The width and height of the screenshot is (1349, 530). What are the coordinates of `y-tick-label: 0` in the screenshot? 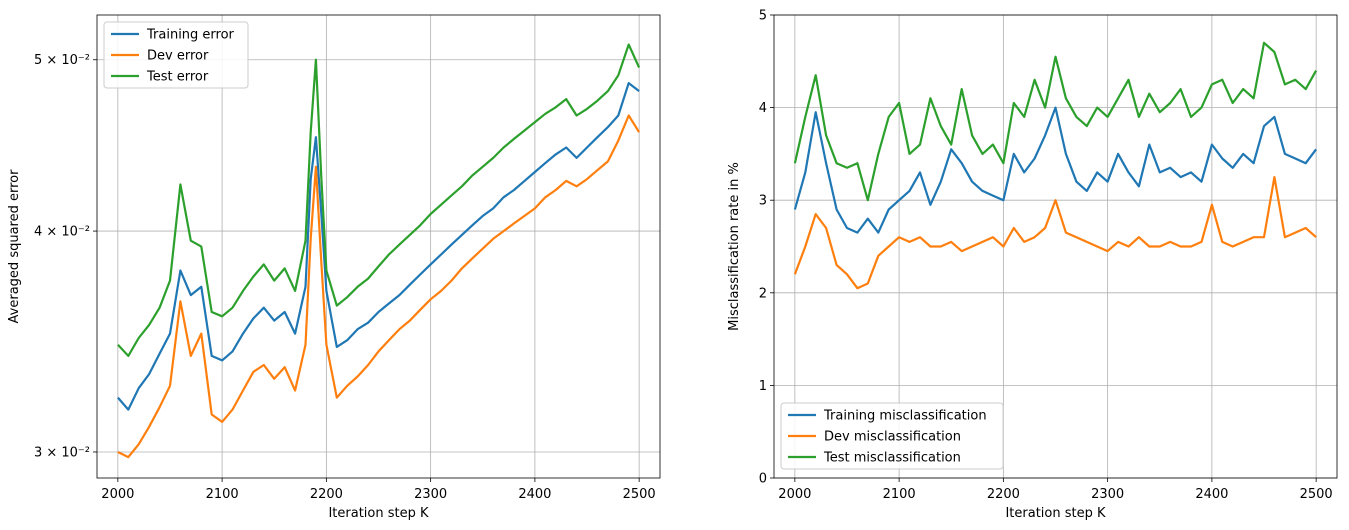 It's located at (763, 479).